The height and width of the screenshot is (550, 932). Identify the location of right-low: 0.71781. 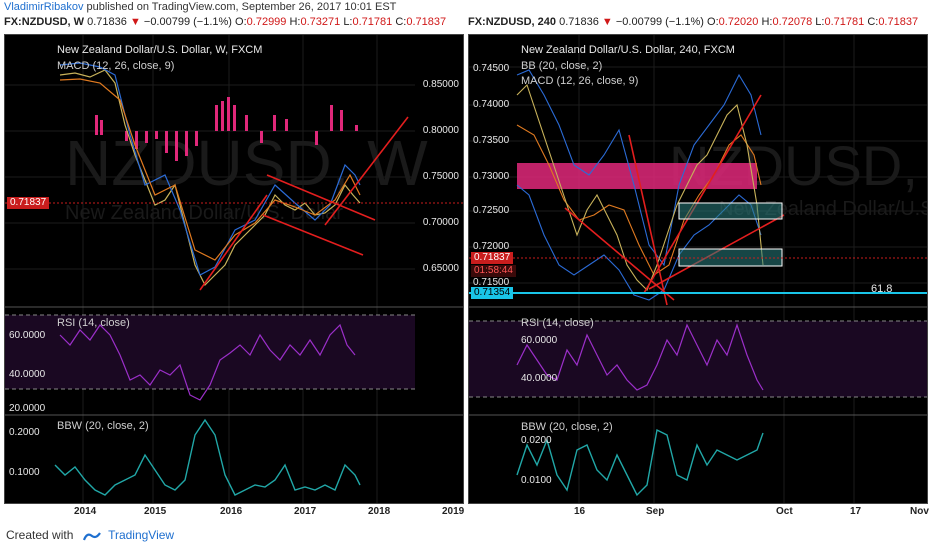
(844, 22).